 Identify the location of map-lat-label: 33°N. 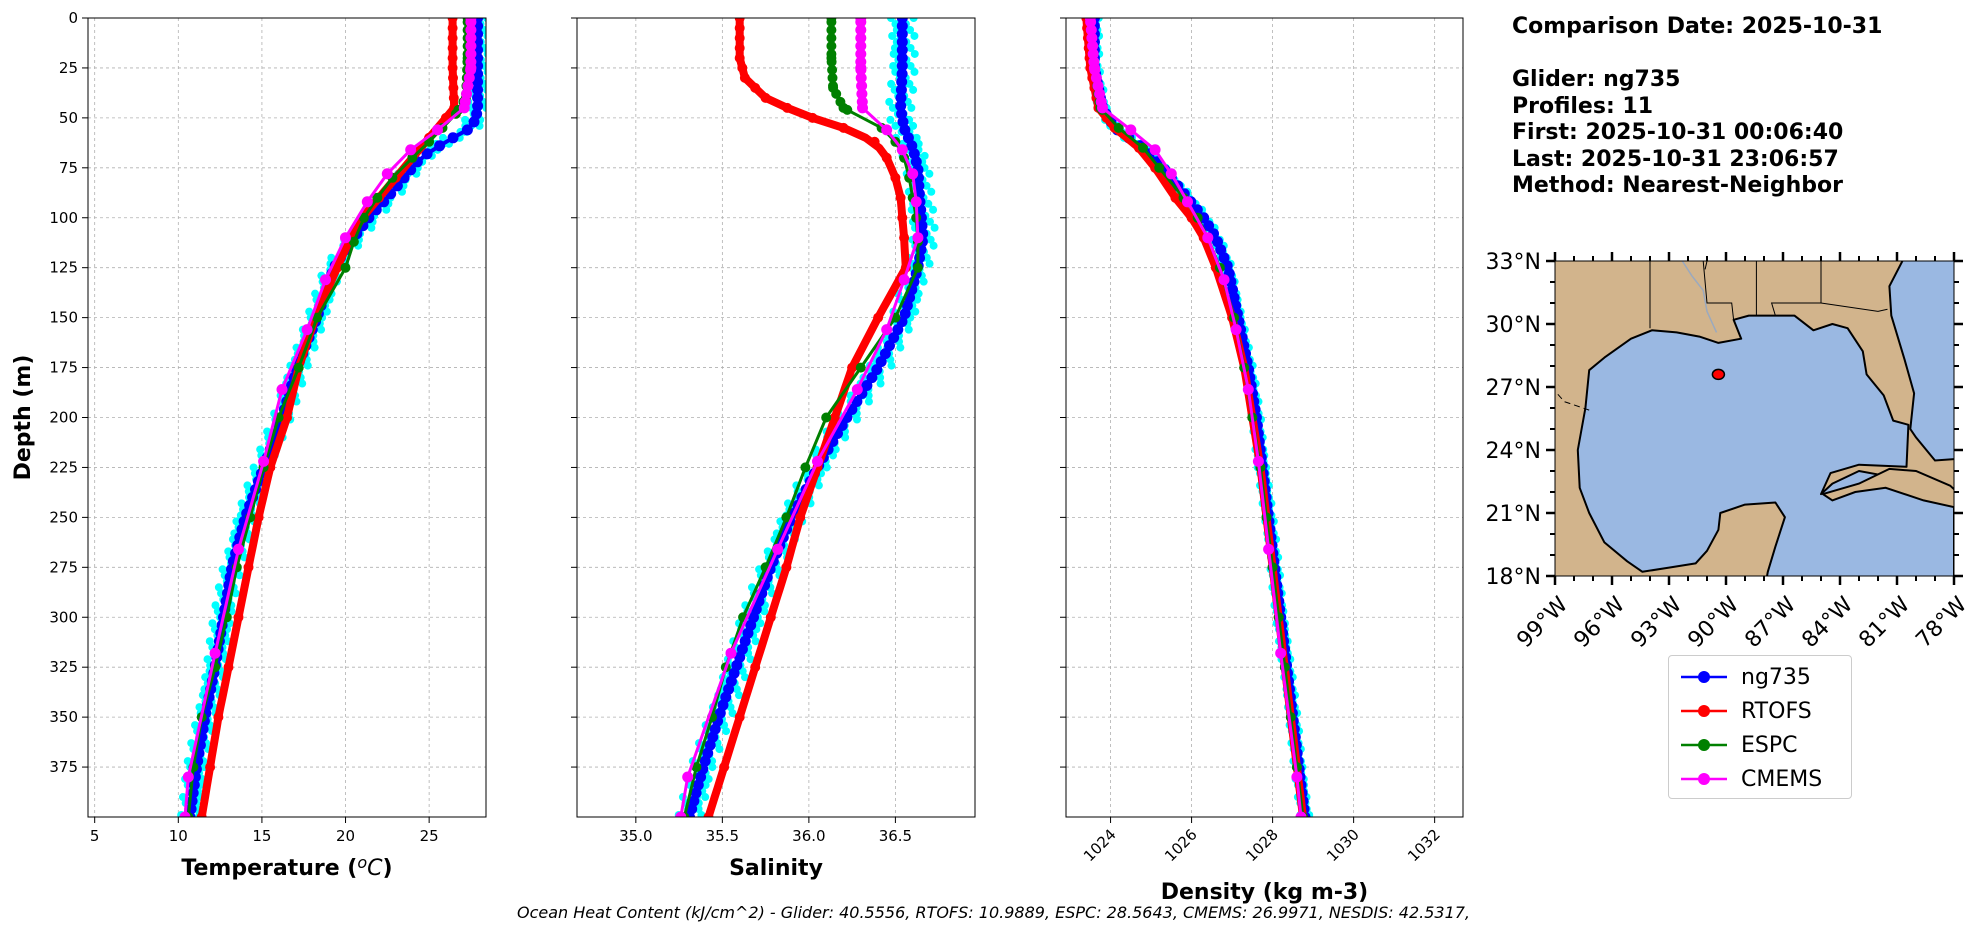
(1513, 262).